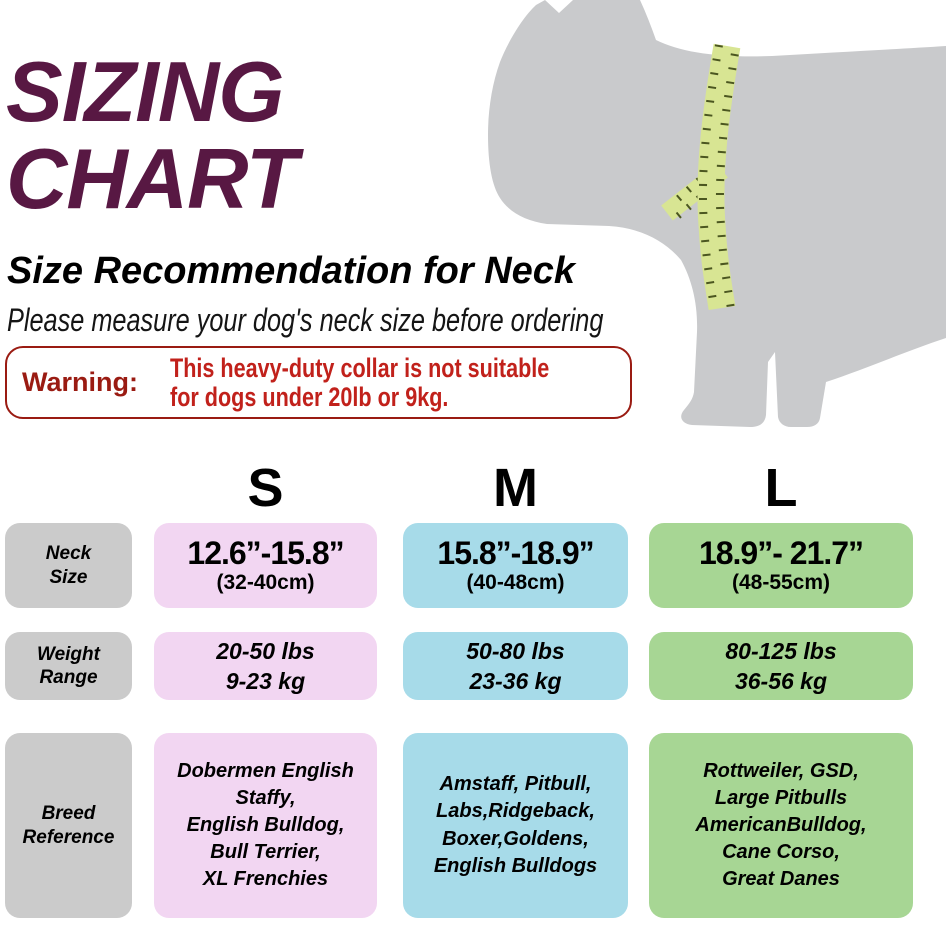 This screenshot has height=936, width=946. I want to click on column-header-m: M, so click(515, 488).